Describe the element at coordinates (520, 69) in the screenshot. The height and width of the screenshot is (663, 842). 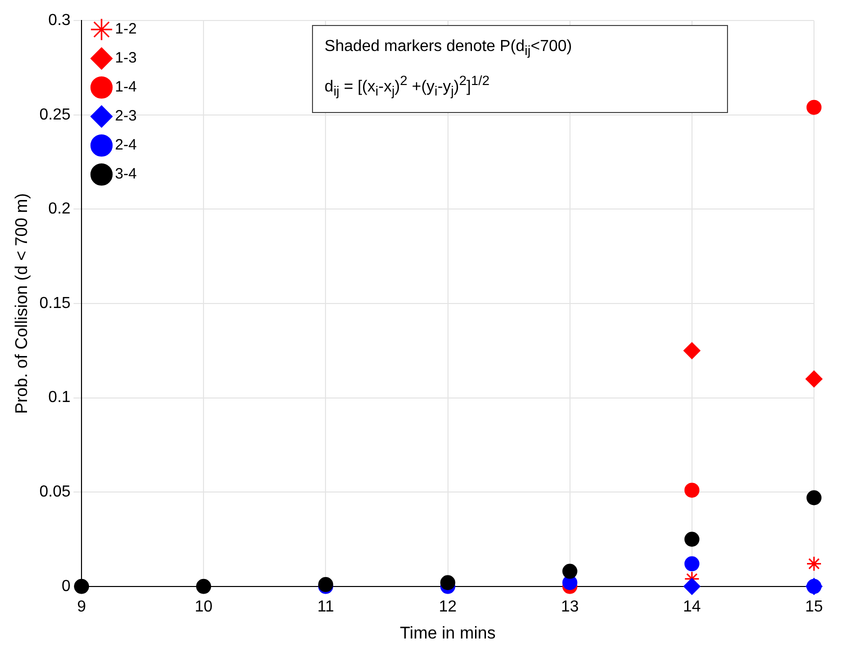
I see `text-box: Shaded markers denote P(d$_{ij}$<700) d$_{ij}$ = [(x$_{i}$-x$_{j}$)$^{2}$ +(y$_{i}$-y$_{j}$)$^{2}$]$^{1/2}$` at that location.